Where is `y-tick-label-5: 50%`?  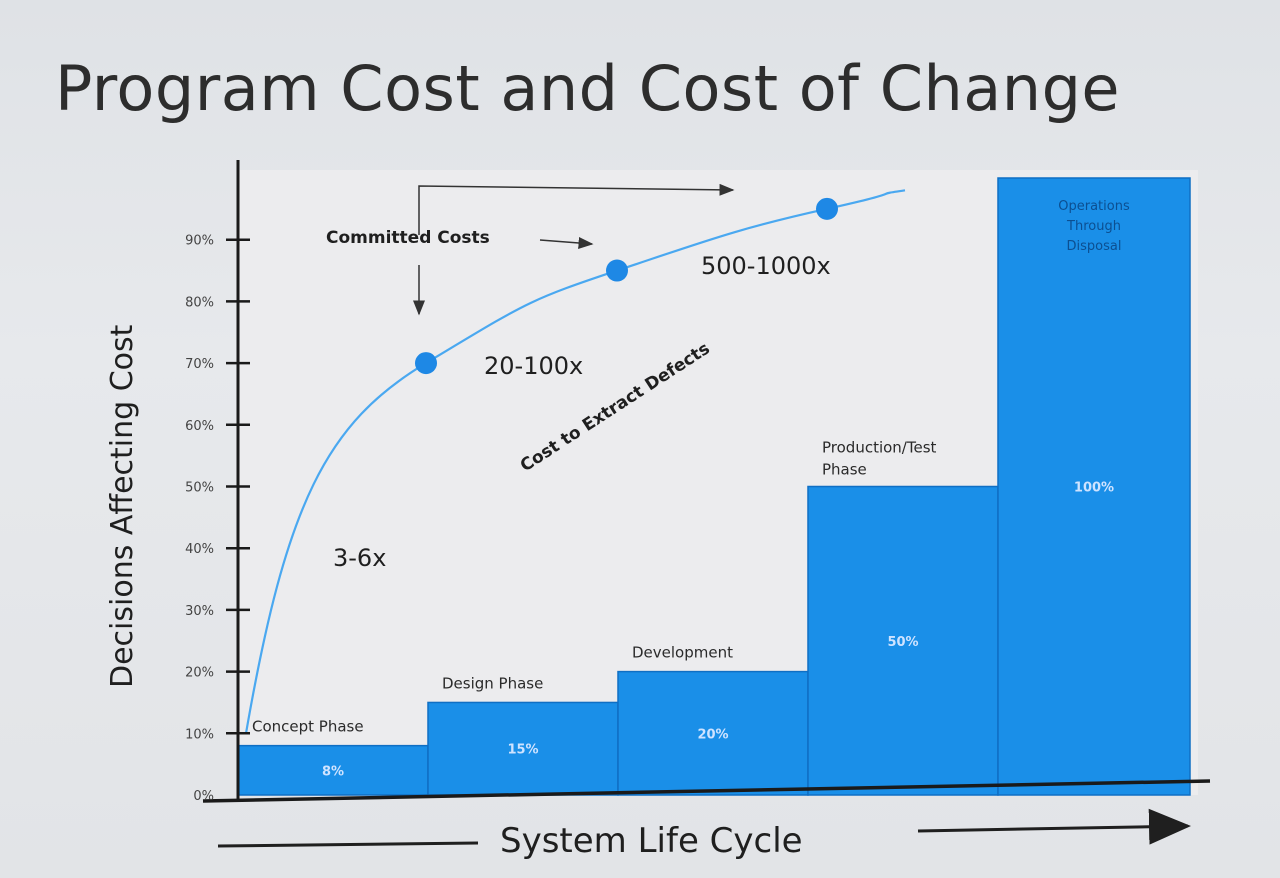 y-tick-label-5: 50% is located at coordinates (199, 488).